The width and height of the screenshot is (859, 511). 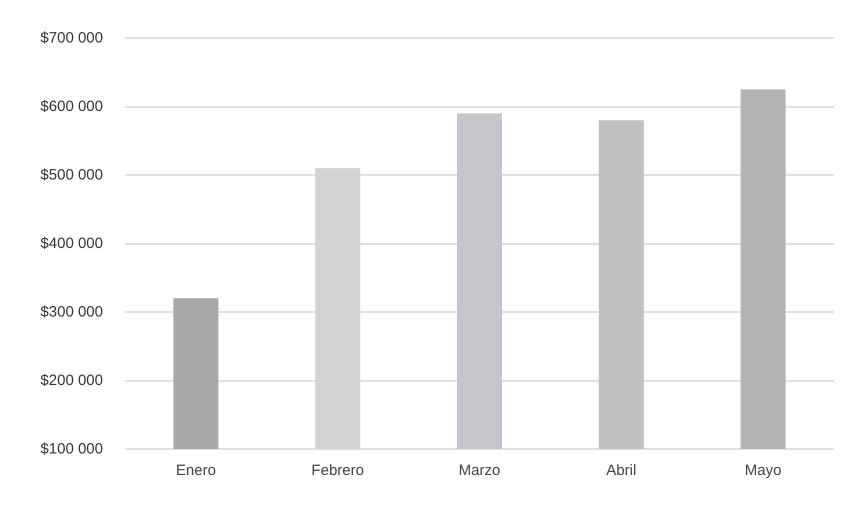 I want to click on x-tick-label: Marzo, so click(x=479, y=470).